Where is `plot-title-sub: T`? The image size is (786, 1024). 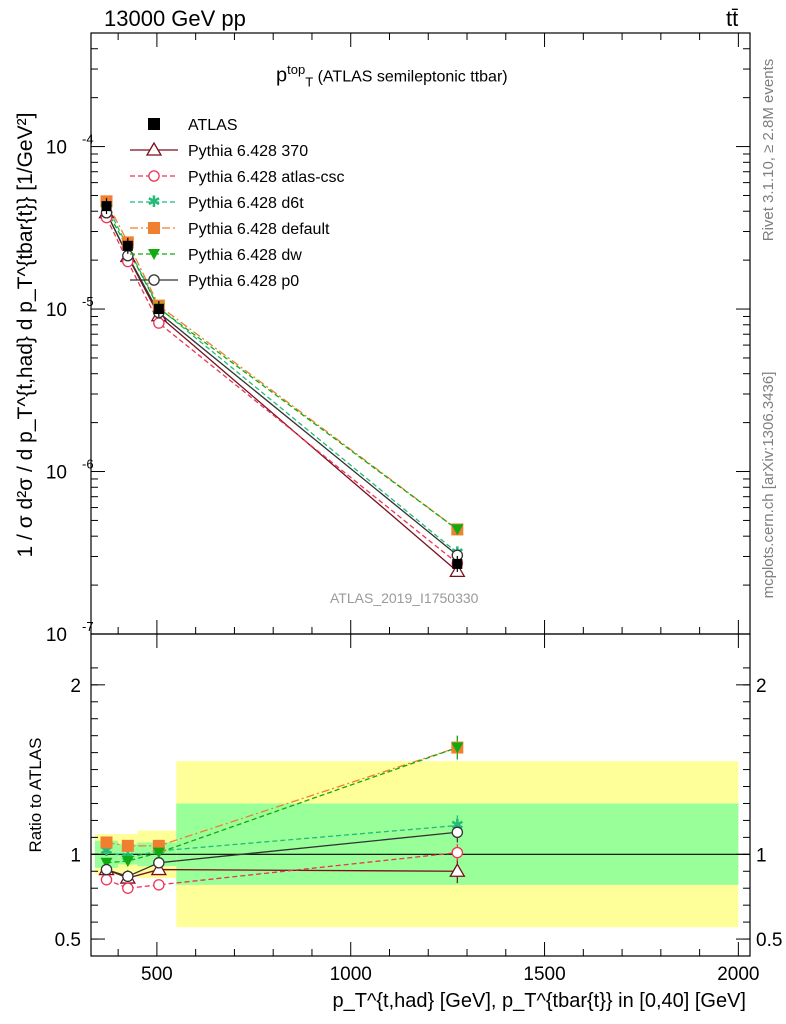 plot-title-sub: T is located at coordinates (309, 82).